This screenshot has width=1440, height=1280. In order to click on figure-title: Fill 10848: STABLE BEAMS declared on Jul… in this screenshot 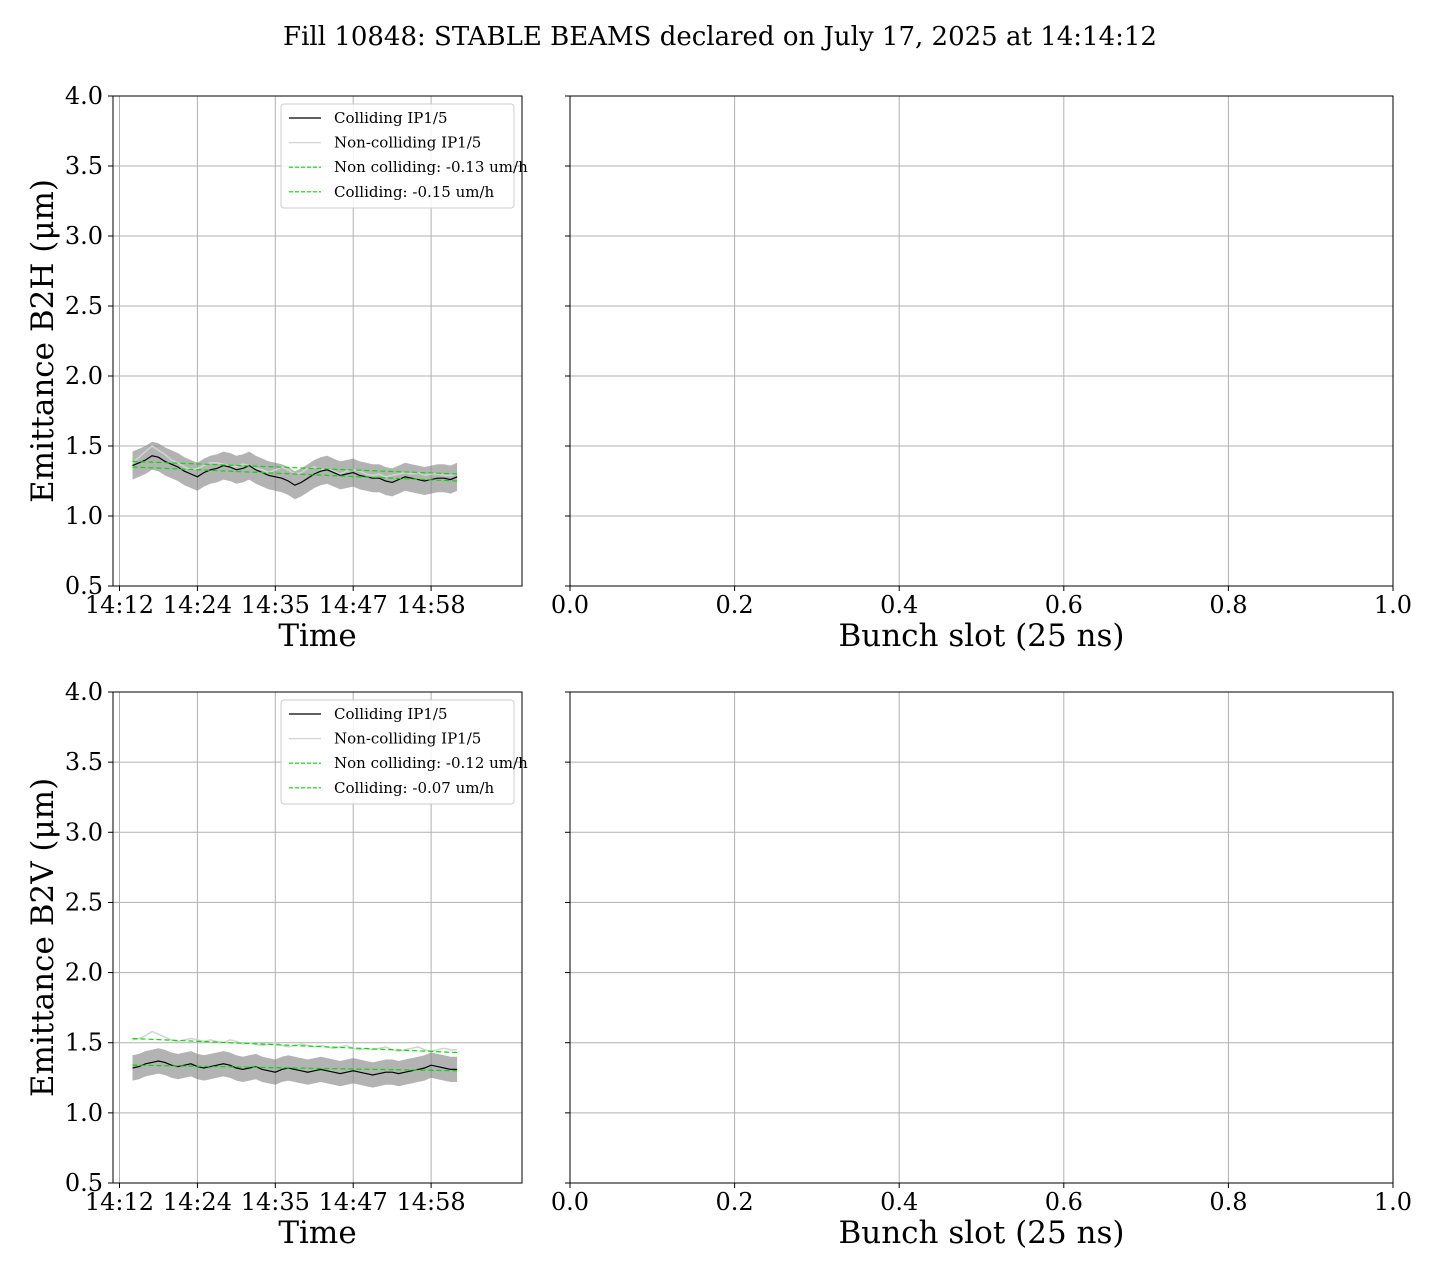, I will do `click(720, 37)`.